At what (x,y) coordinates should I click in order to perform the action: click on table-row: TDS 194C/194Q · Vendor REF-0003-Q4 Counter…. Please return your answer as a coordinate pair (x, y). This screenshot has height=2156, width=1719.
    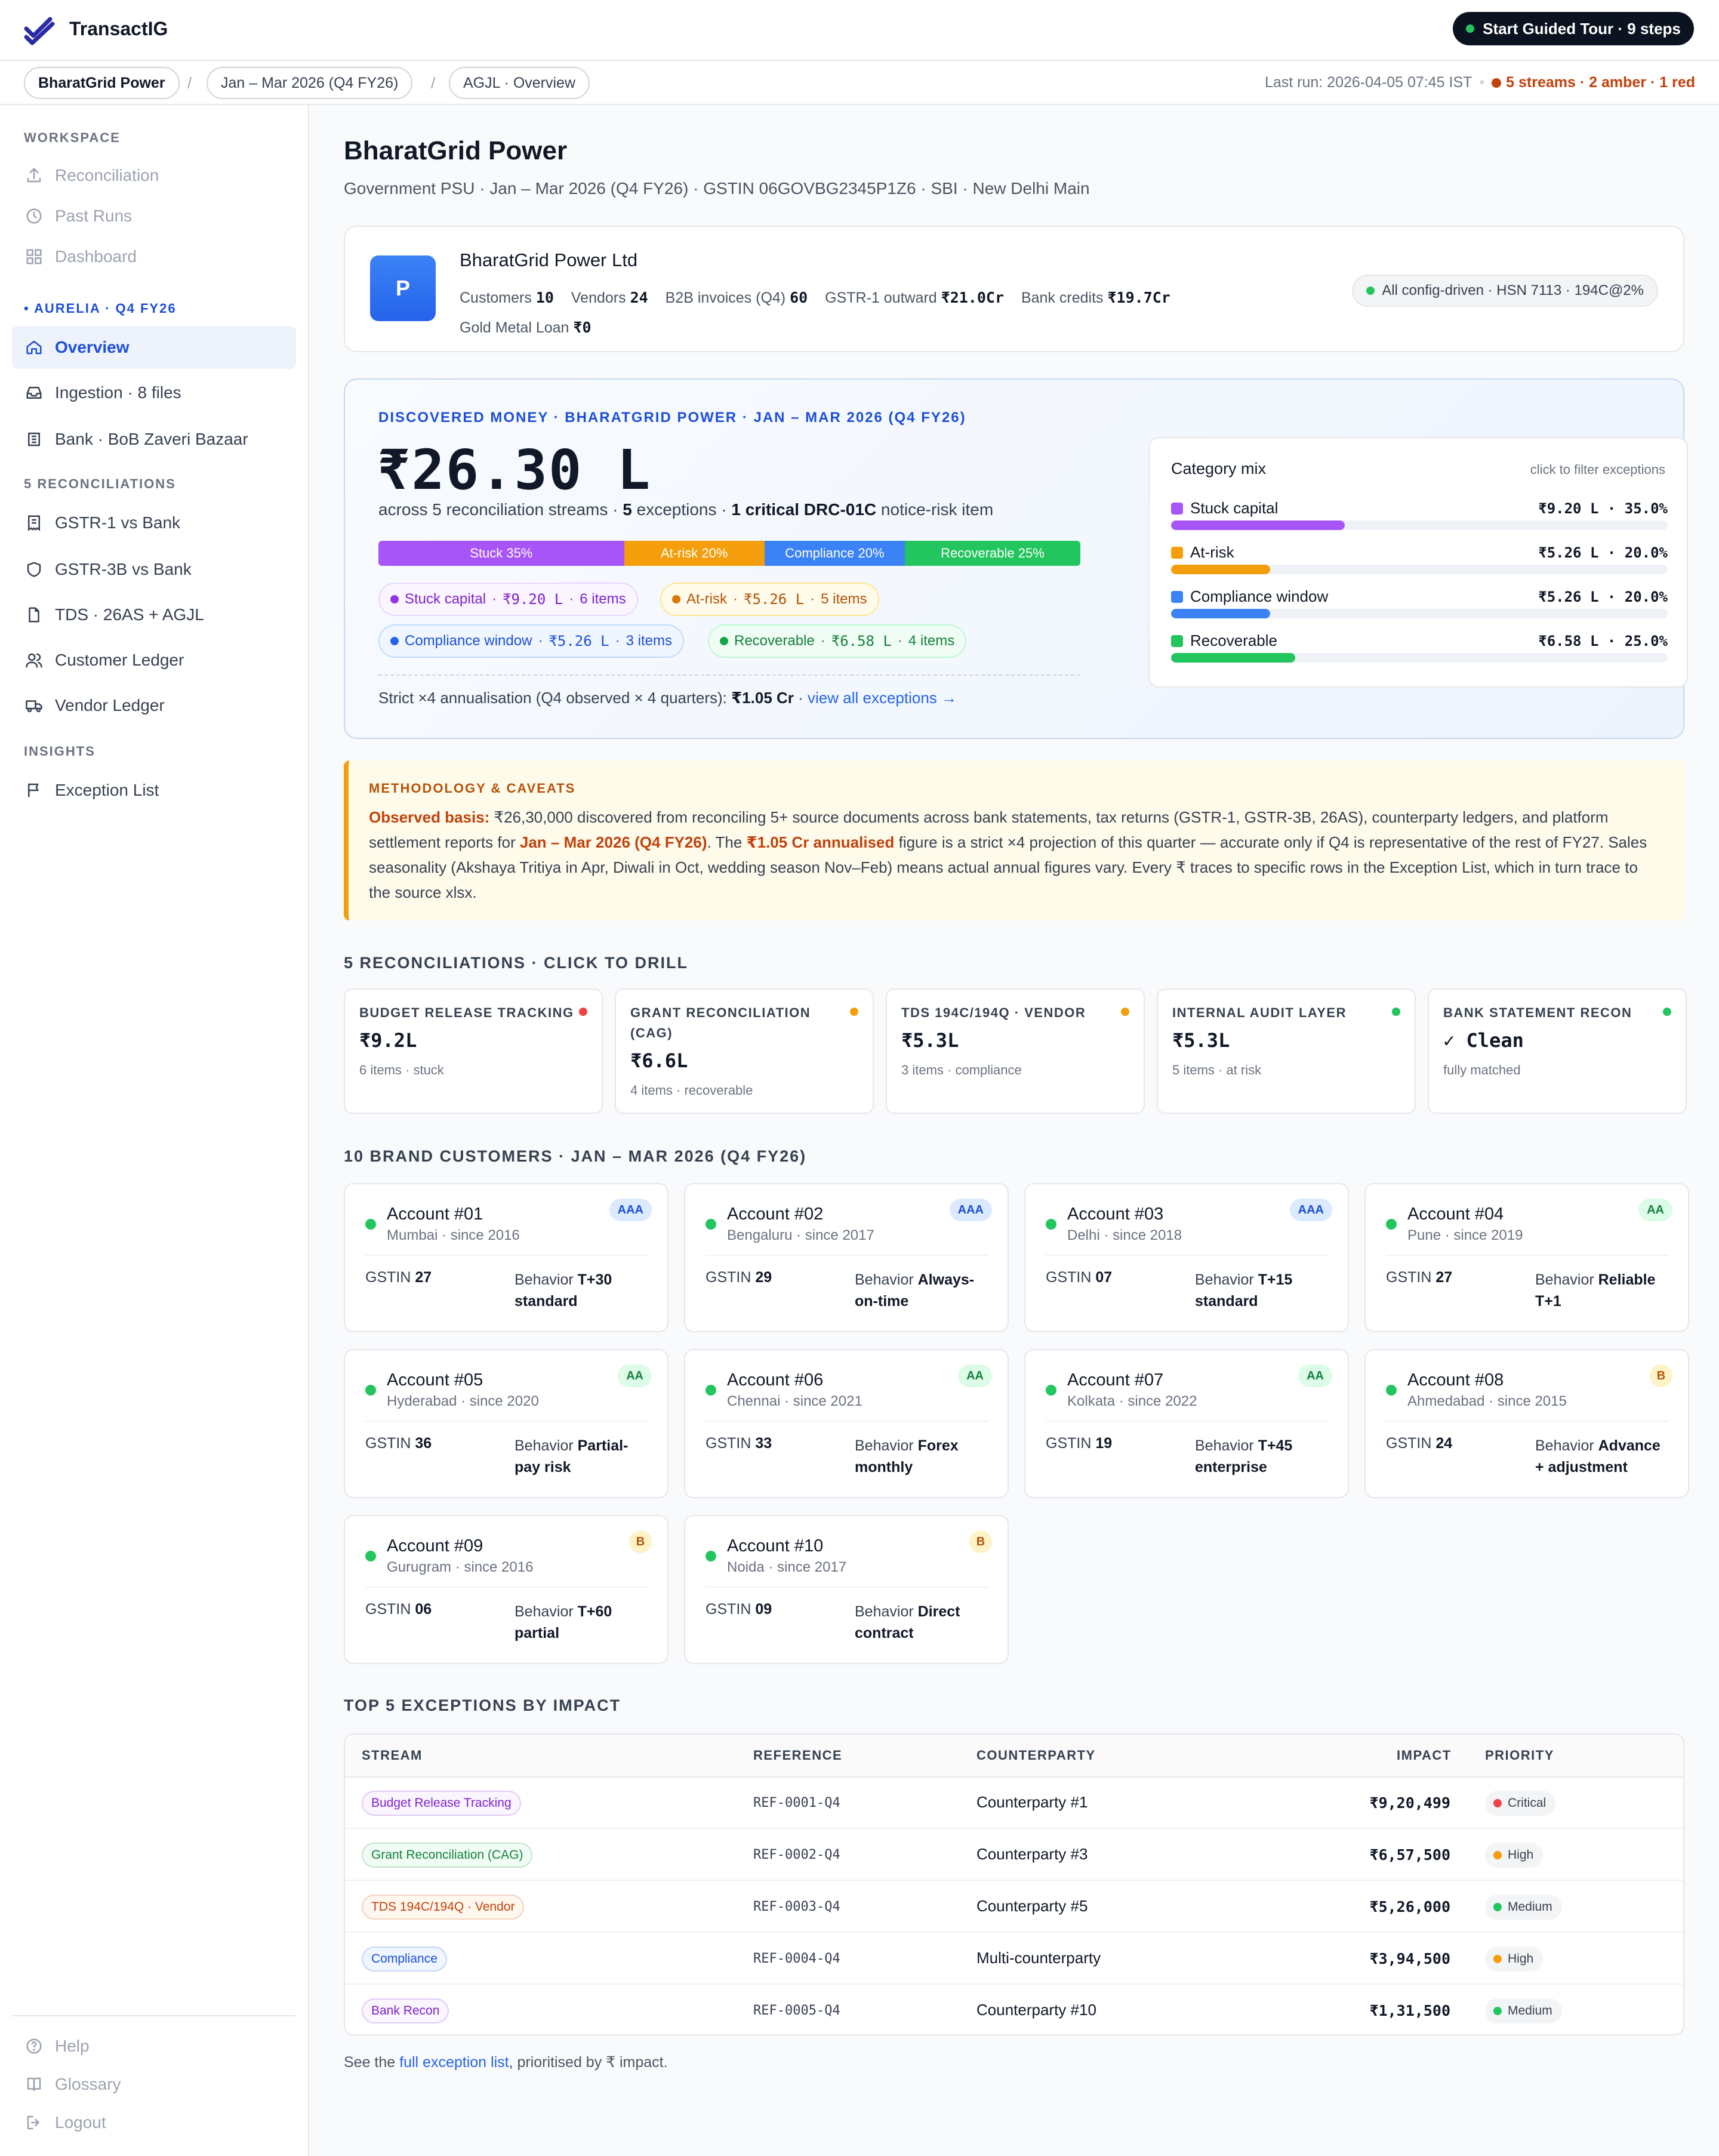
    Looking at the image, I should click on (1014, 1907).